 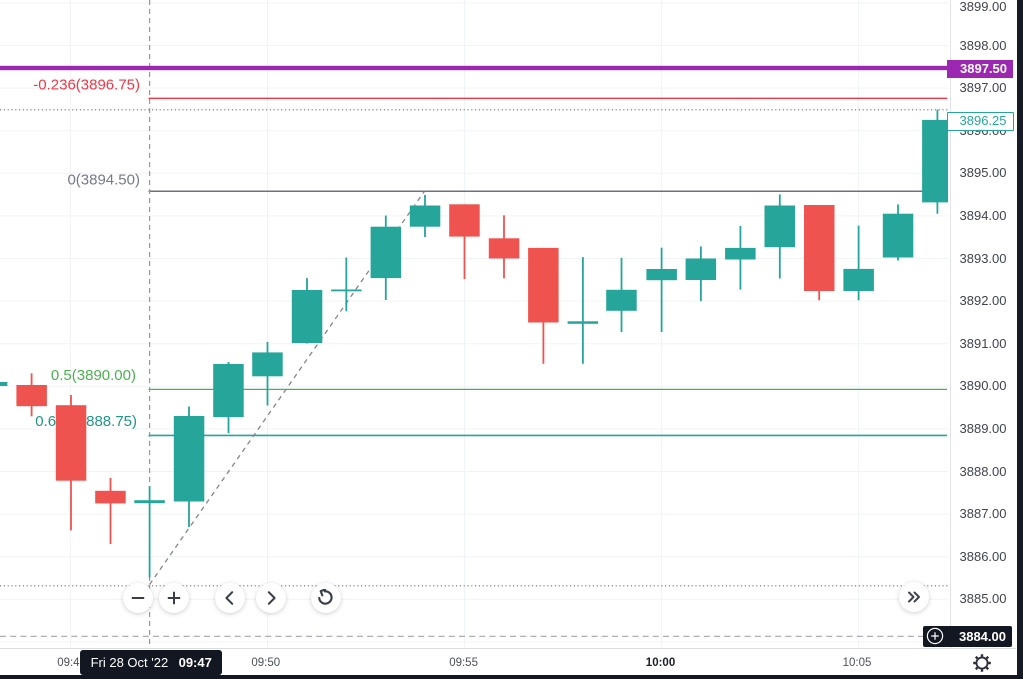 I want to click on svg-text: -0.236(3896.75), so click(x=86, y=85).